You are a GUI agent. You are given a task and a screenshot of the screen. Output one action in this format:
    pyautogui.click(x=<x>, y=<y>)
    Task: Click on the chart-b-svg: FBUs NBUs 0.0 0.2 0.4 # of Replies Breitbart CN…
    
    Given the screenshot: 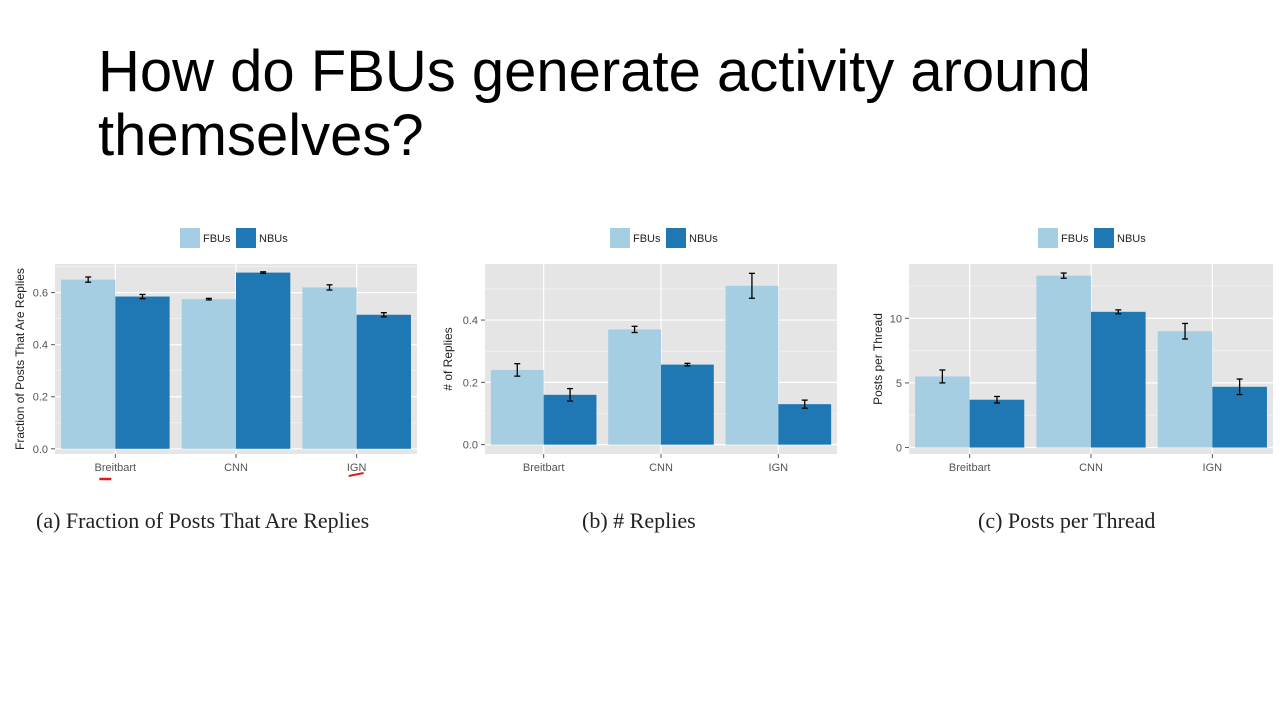 What is the action you would take?
    pyautogui.click(x=639, y=351)
    